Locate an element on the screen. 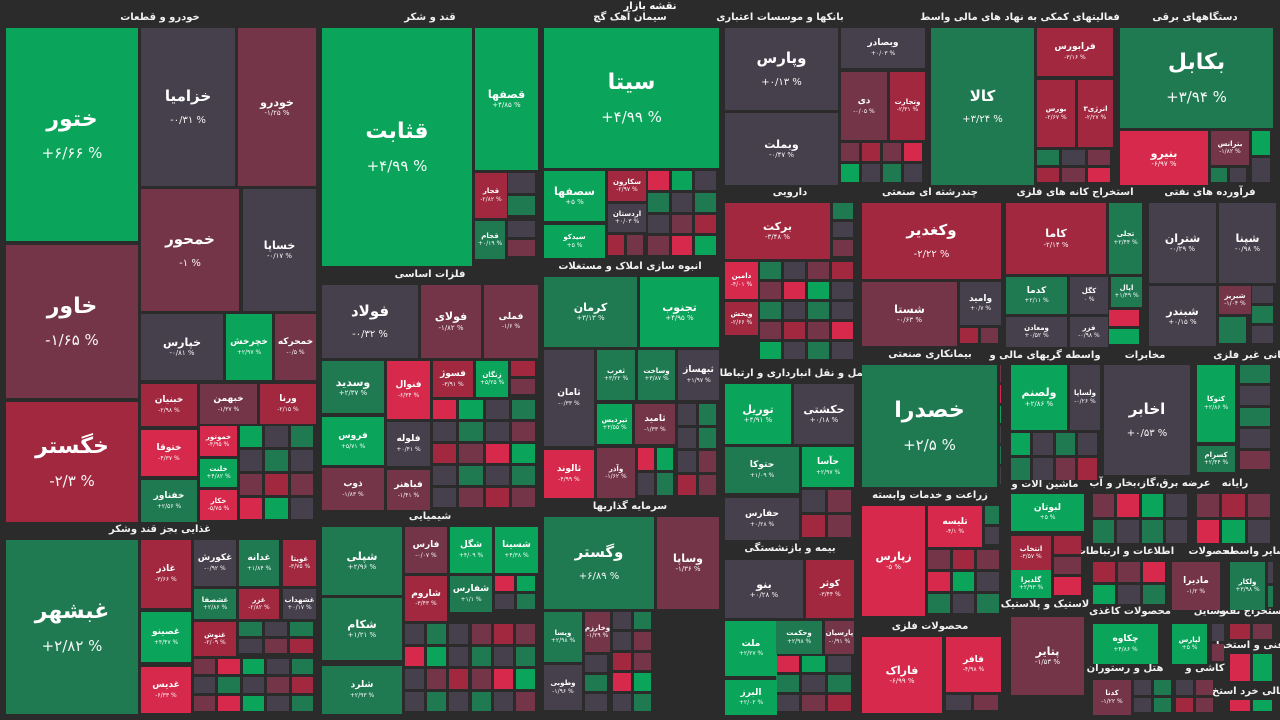  stock-tile: خبهمن -۱/۳۷ % is located at coordinates (228, 404).